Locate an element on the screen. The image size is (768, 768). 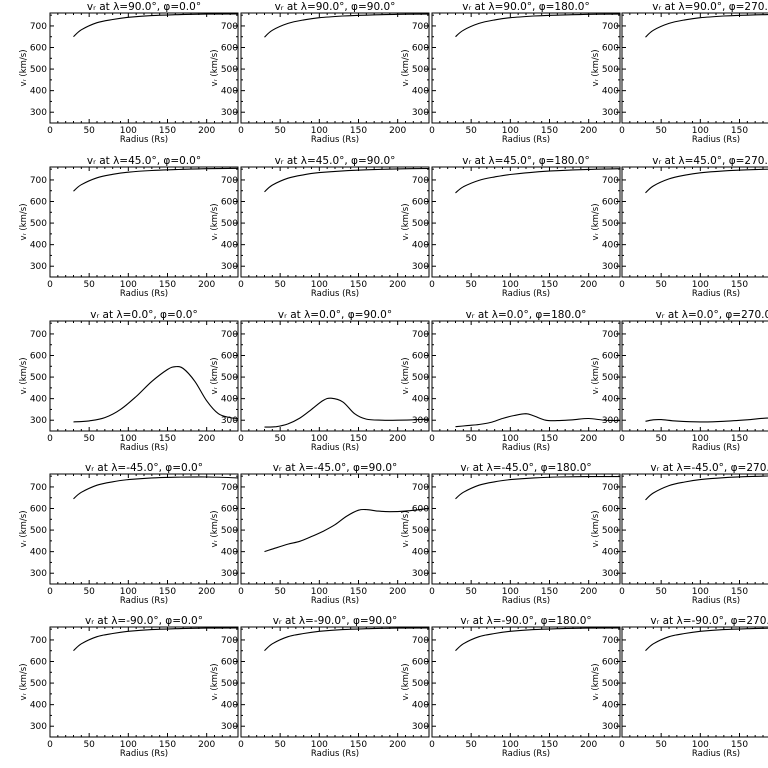
subplot-title: vᵣ at λ=-90.0°, φ=180.0° is located at coordinates (525, 621).